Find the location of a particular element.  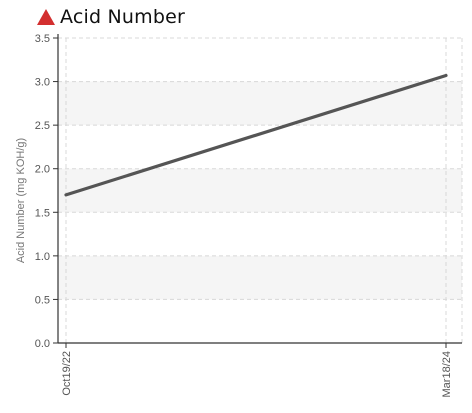

chart-title: Acid Number is located at coordinates (123, 17).